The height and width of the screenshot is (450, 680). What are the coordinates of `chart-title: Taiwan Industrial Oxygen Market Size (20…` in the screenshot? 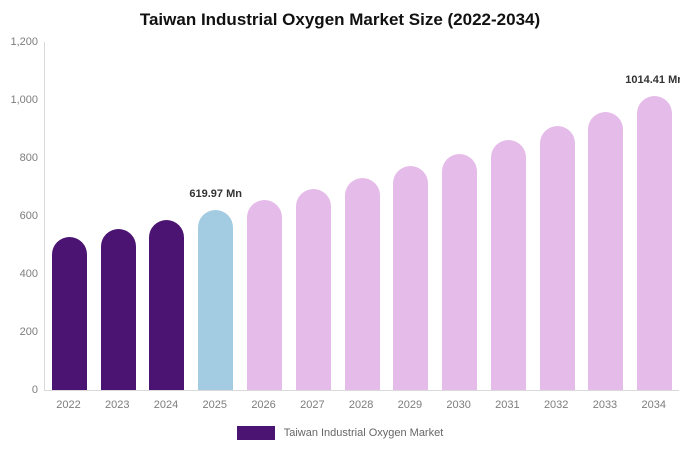 It's located at (340, 19).